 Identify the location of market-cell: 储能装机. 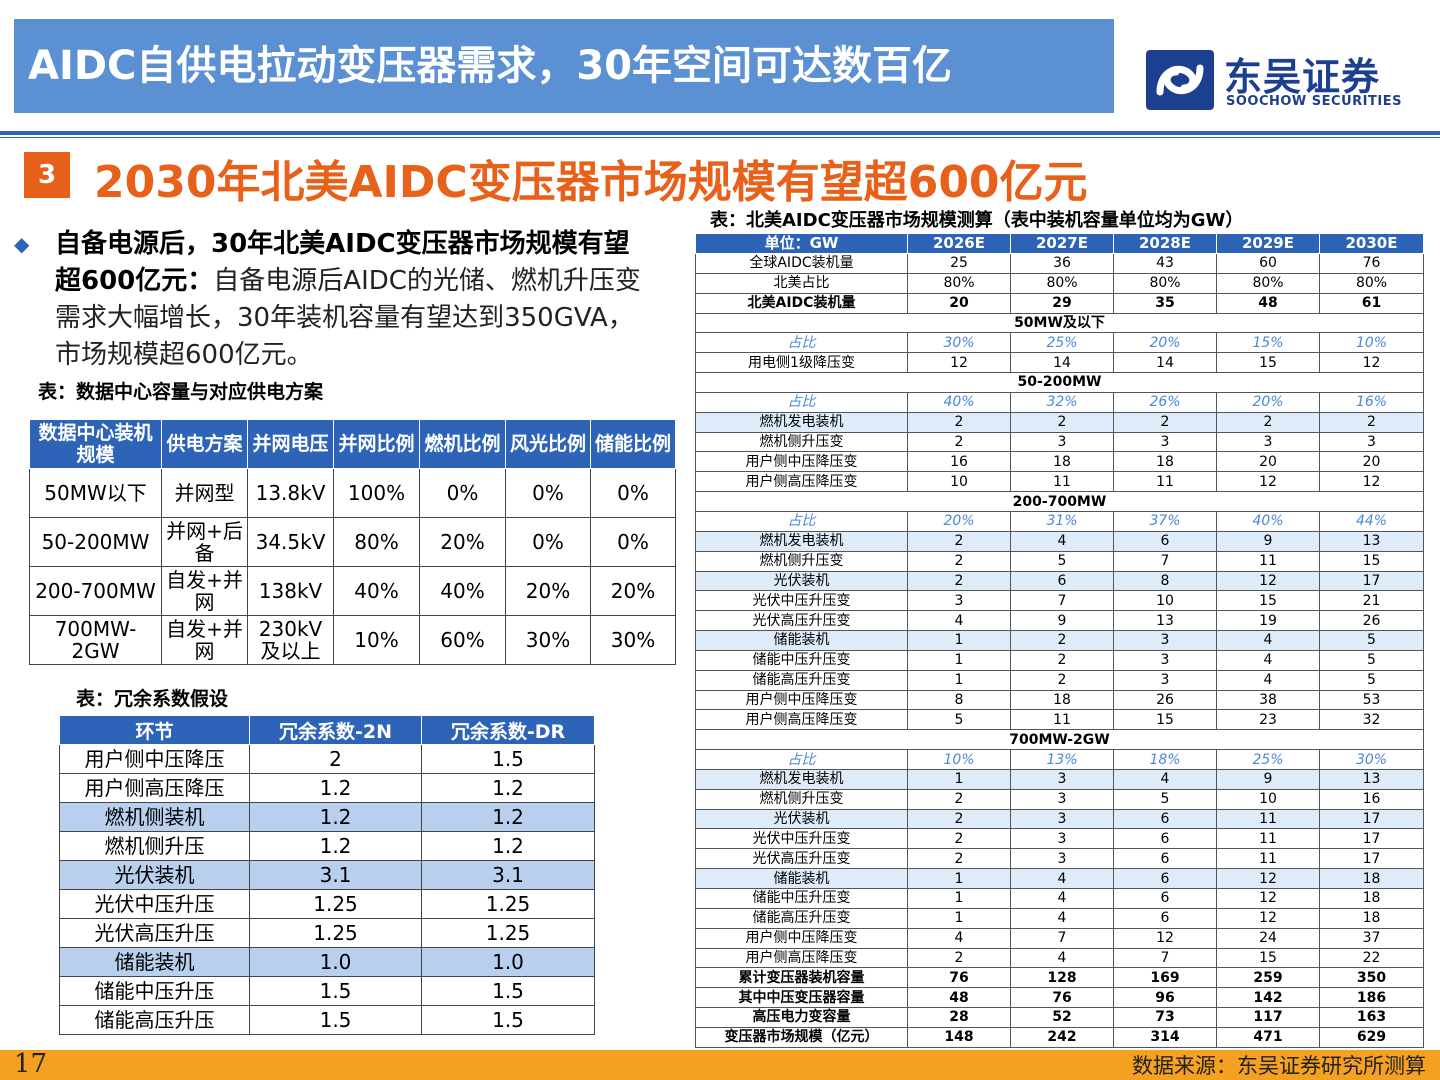
(801, 640).